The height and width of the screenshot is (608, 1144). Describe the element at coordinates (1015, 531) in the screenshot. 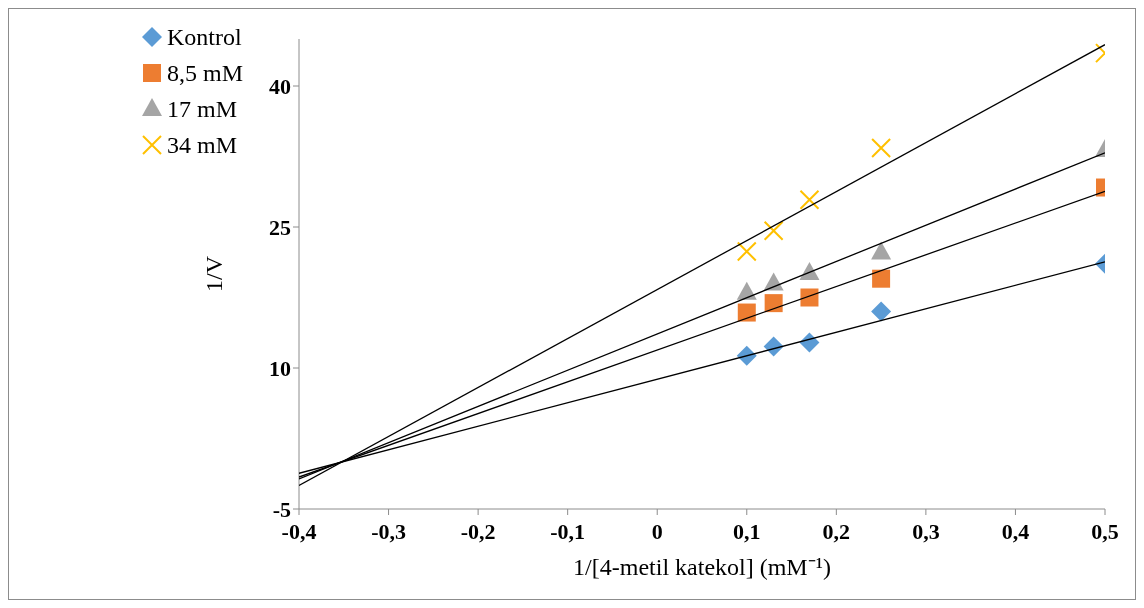

I see `x-tick-label: 0,4` at that location.